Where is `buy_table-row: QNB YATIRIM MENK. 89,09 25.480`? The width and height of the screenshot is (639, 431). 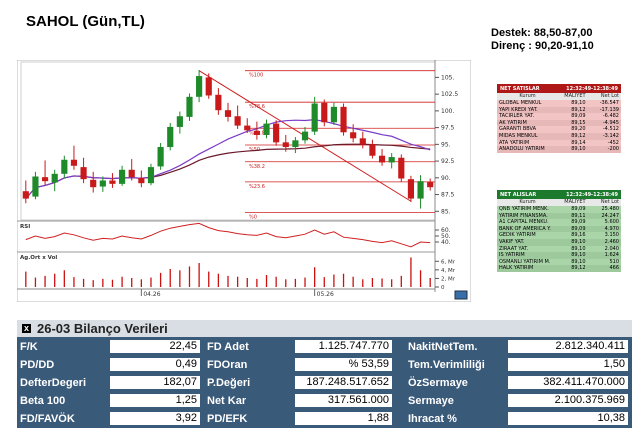 buy_table-row: QNB YATIRIM MENK. 89,09 25.480 is located at coordinates (559, 209).